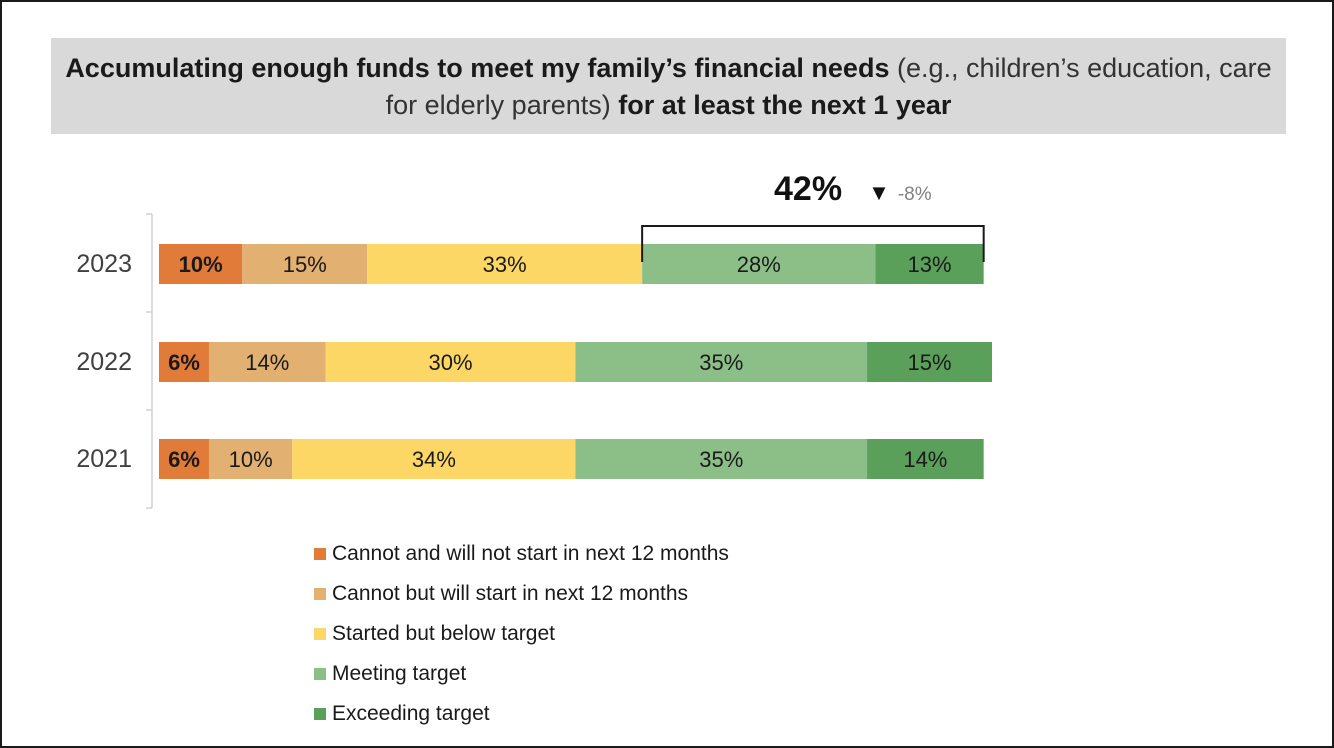 The height and width of the screenshot is (748, 1334). I want to click on down-arrow-icon: ▼, so click(879, 192).